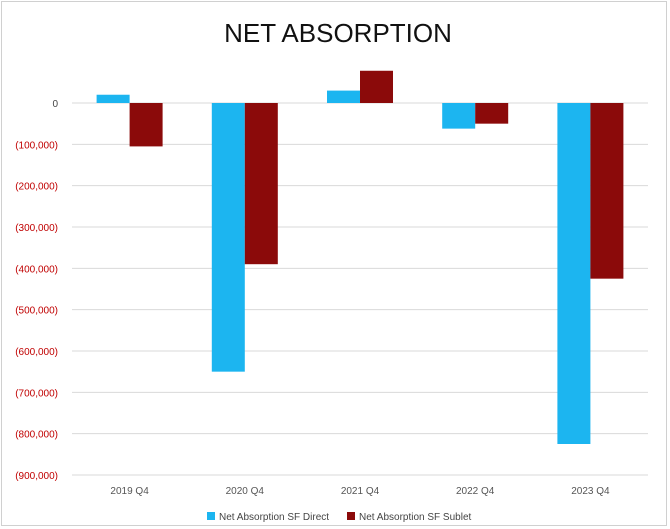  Describe the element at coordinates (146, 125) in the screenshot. I see `bar-sublet-2019-q4` at that location.